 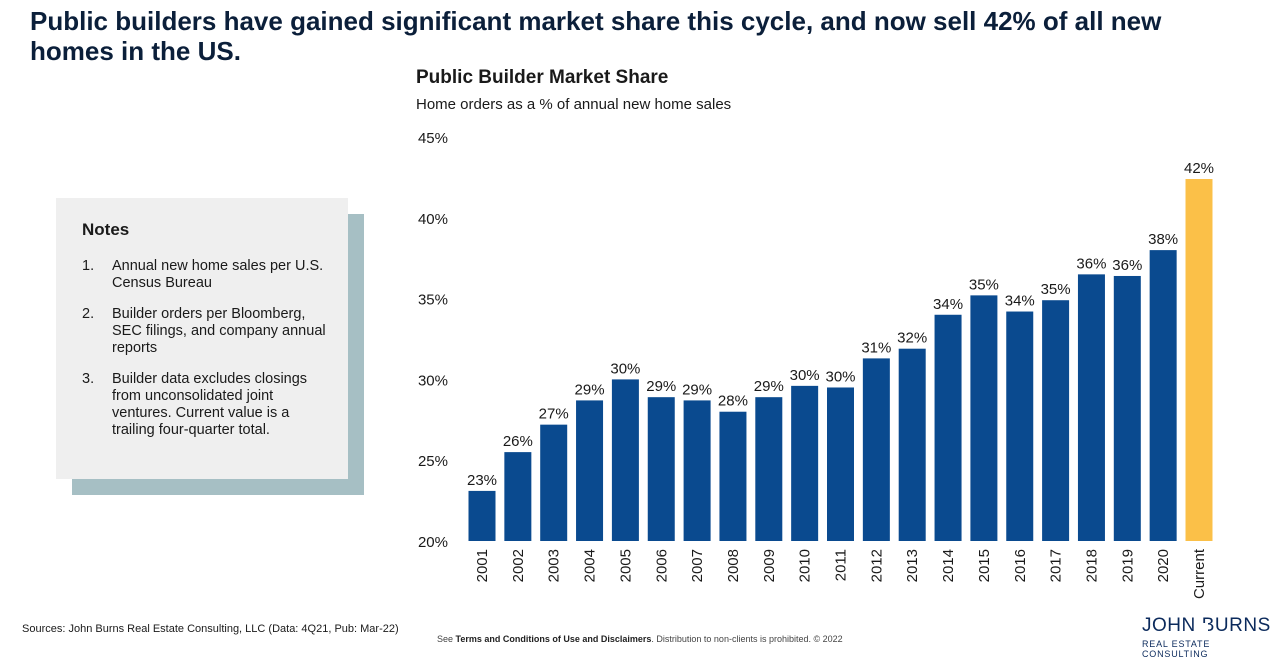 What do you see at coordinates (1163, 239) in the screenshot?
I see `data-label: 38%` at bounding box center [1163, 239].